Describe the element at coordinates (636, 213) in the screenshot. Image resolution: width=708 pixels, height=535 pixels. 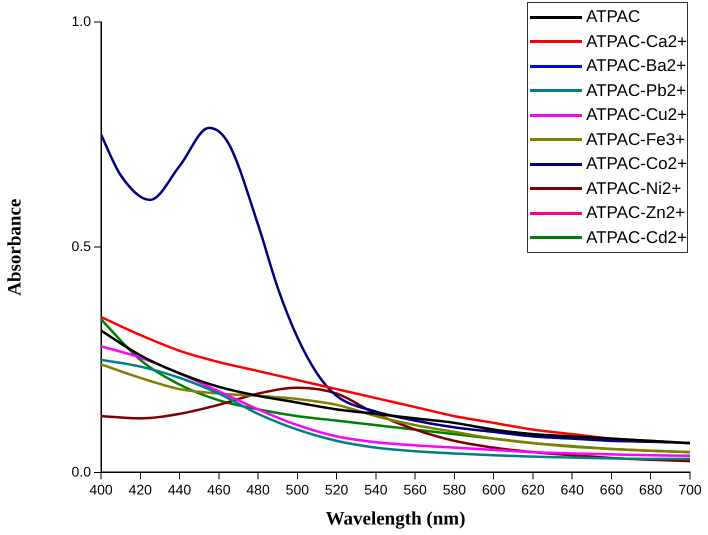
I see `legend-label: ATPAC-Zn2+` at that location.